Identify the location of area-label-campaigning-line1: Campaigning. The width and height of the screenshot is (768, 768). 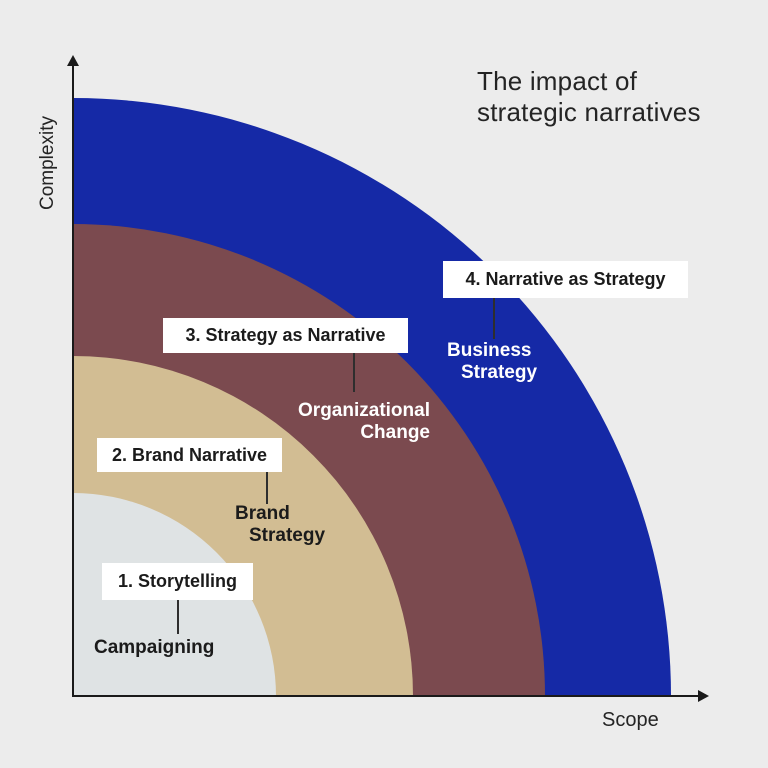
(154, 647).